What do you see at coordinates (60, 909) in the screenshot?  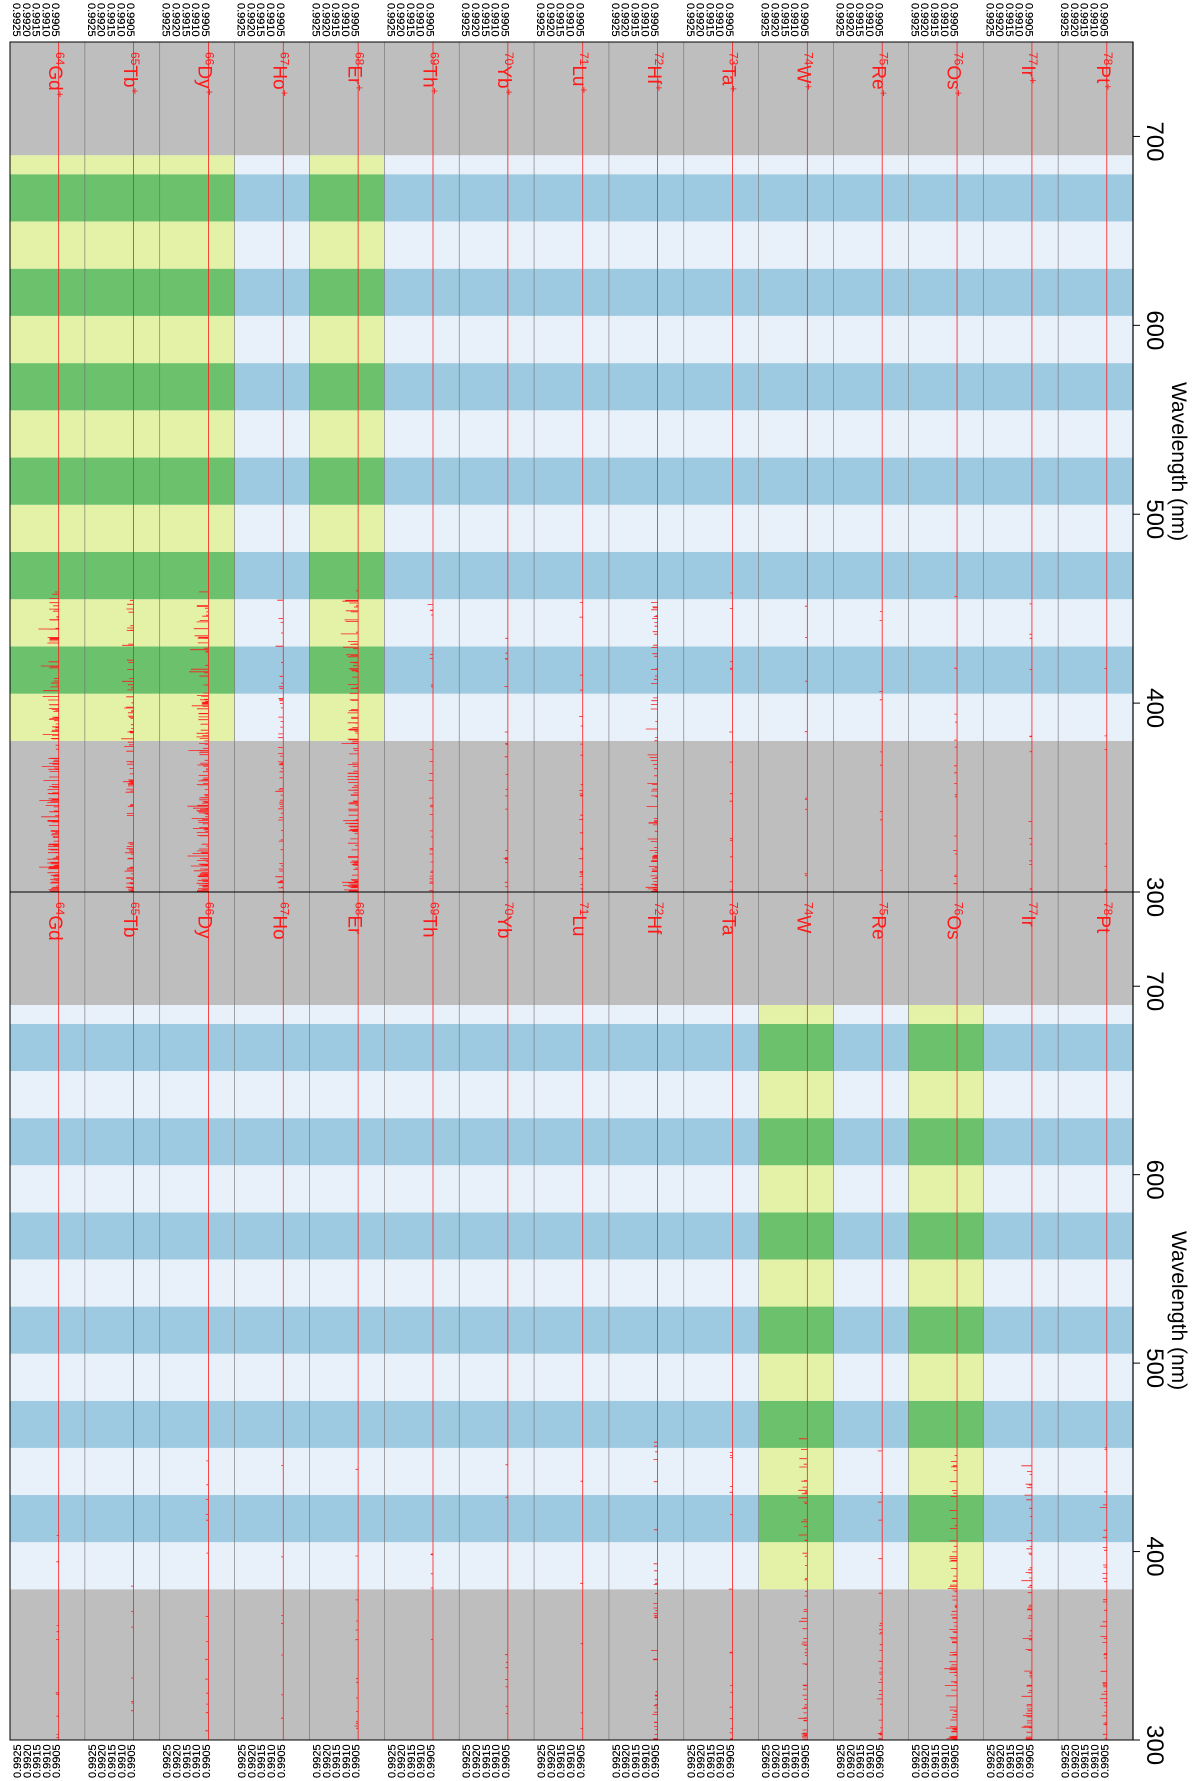 I see `atomic-number: 64` at bounding box center [60, 909].